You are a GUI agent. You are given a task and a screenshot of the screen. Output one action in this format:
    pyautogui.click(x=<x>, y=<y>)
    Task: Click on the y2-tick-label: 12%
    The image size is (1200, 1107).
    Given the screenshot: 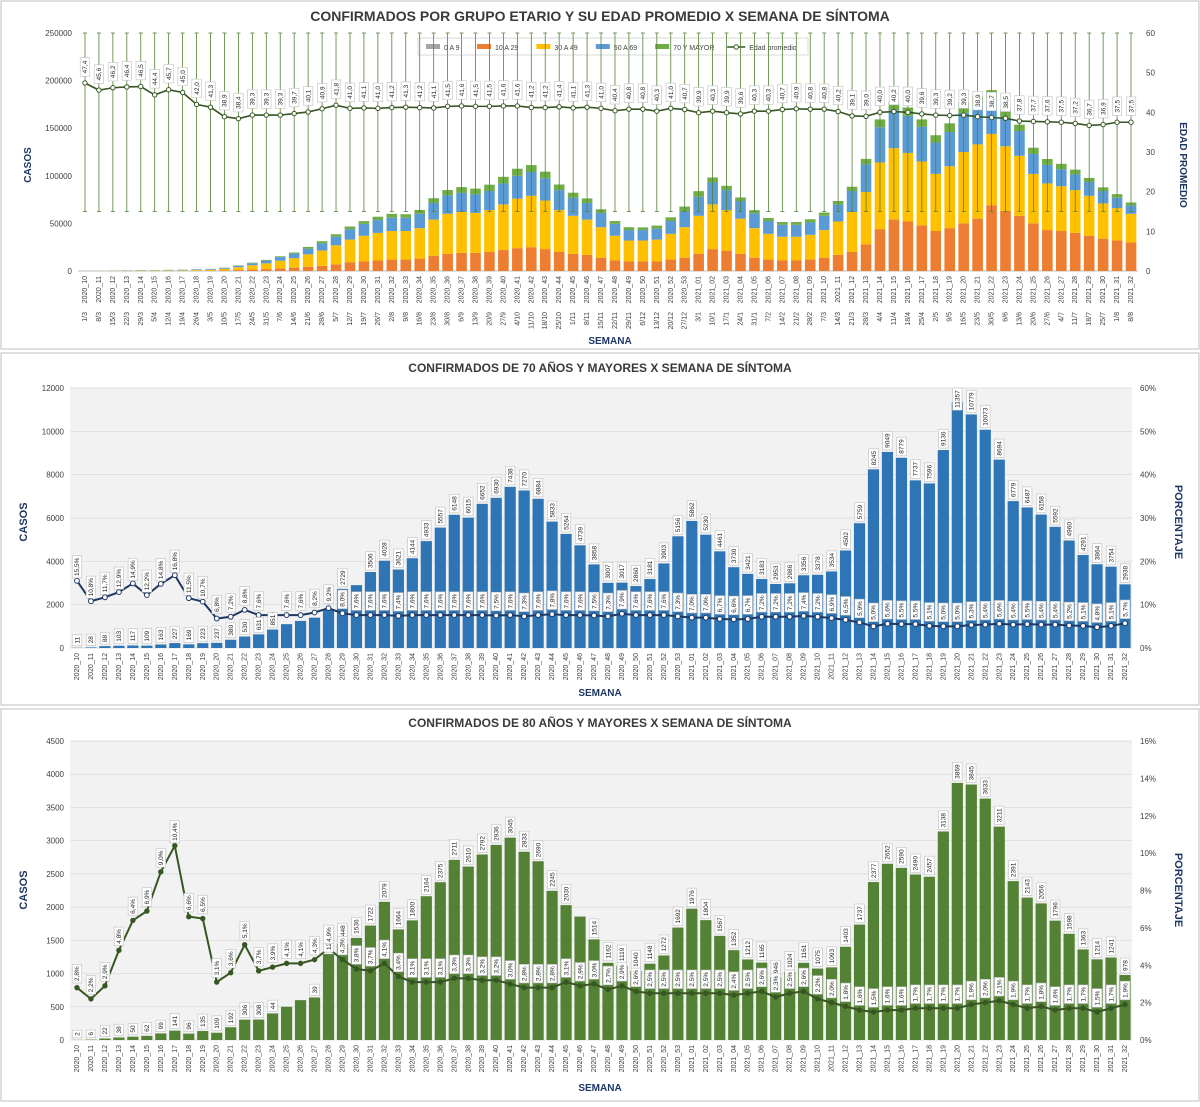 What is the action you would take?
    pyautogui.click(x=1148, y=816)
    